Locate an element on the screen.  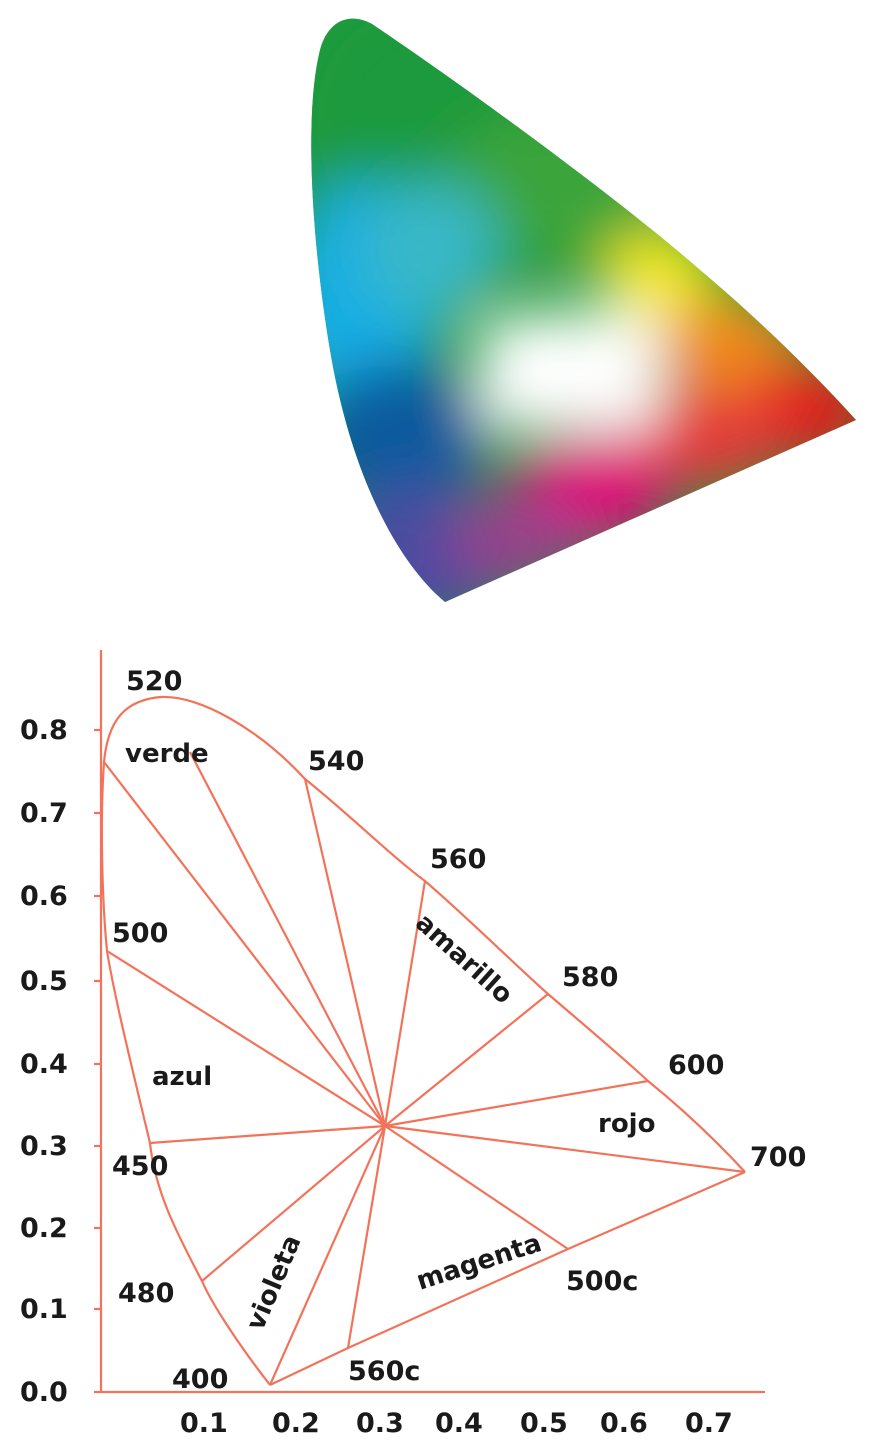
y-axis-tick-labels: 0.0 0.1 0.2 0.3 0.4 0.5 0.6 0.7 0.8 is located at coordinates (44, 1061).